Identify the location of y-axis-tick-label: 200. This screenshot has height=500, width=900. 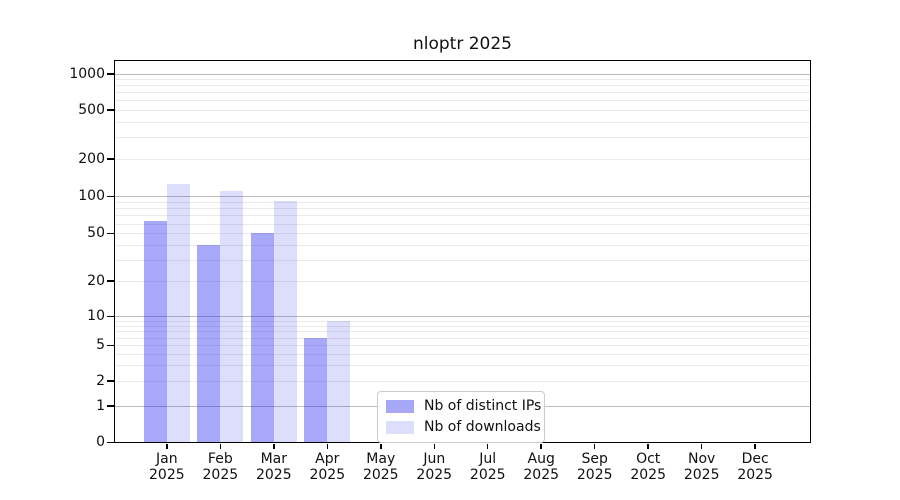
(91, 158).